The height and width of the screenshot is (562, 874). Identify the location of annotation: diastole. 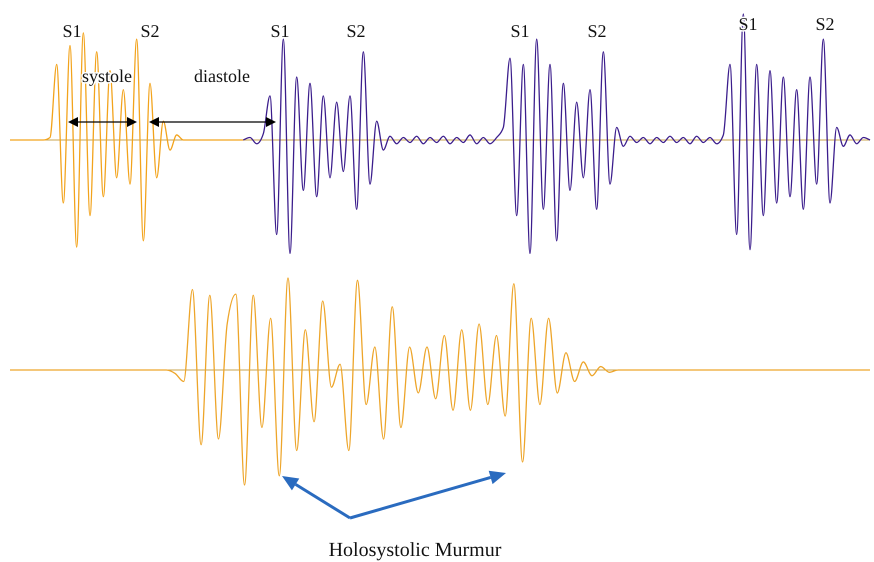
(222, 76).